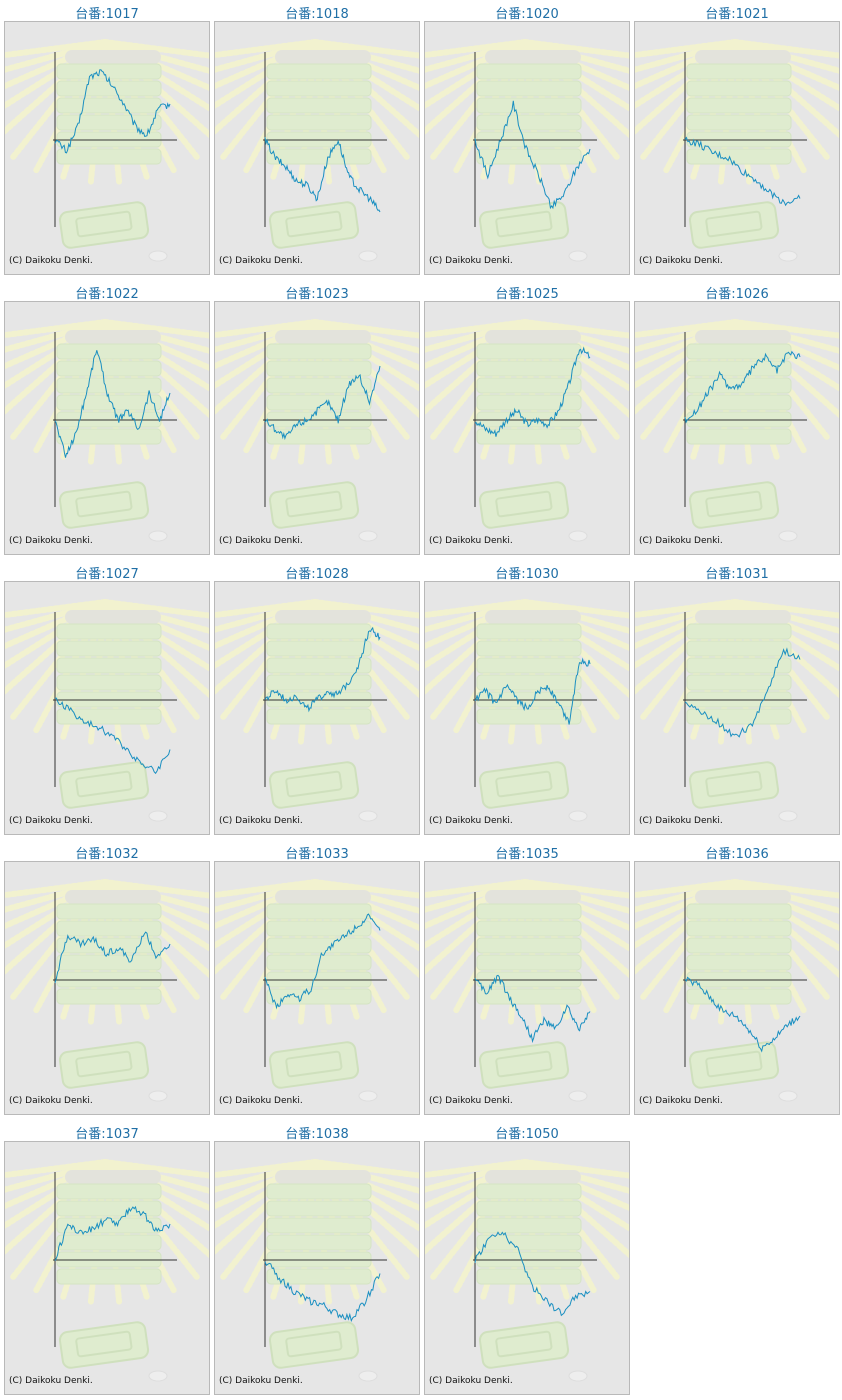 This screenshot has height=1400, width=842. I want to click on chart-title: 台番:1050, so click(527, 1134).